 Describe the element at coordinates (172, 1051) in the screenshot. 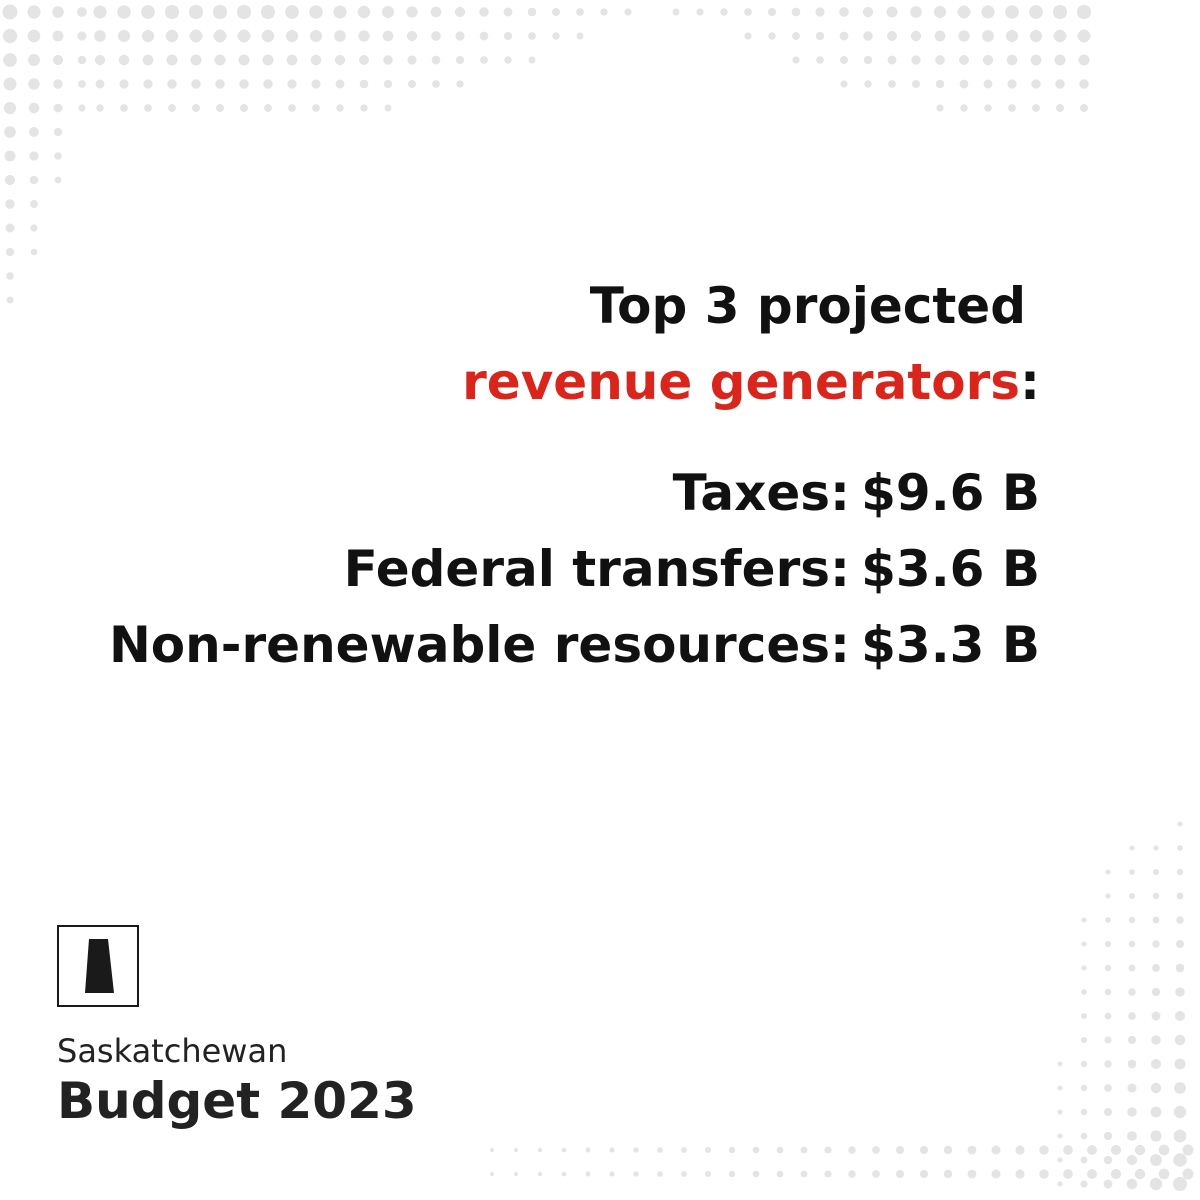

I see `brand-name: Saskatchewan` at that location.